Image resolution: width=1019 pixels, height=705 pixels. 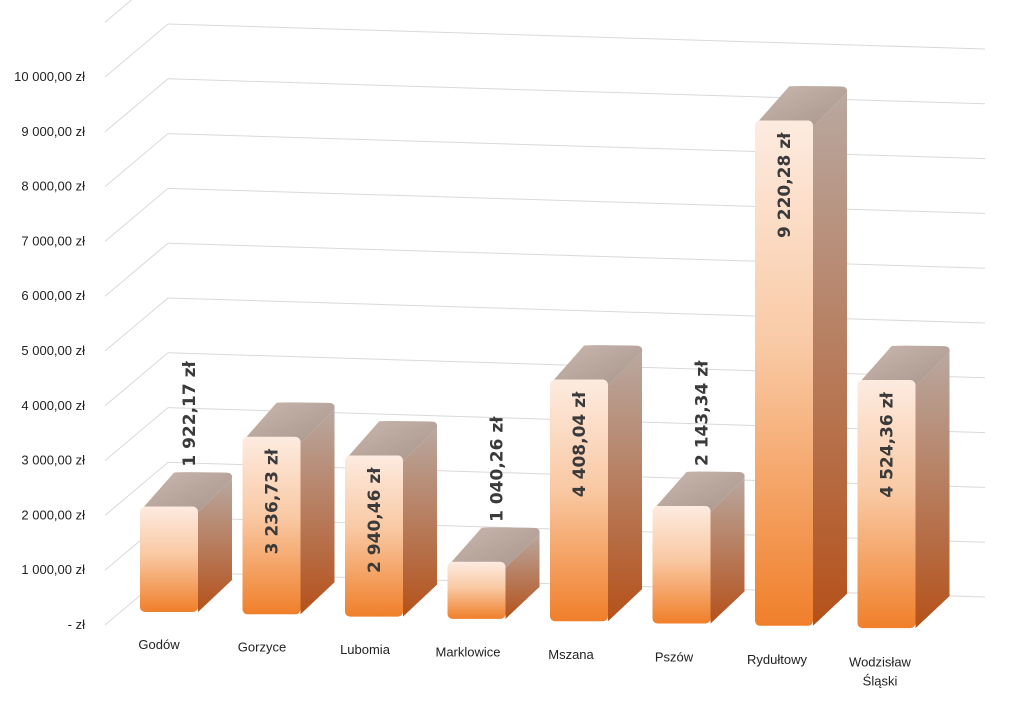 What do you see at coordinates (53, 350) in the screenshot?
I see `y-tick-label: 5 000,00 zł` at bounding box center [53, 350].